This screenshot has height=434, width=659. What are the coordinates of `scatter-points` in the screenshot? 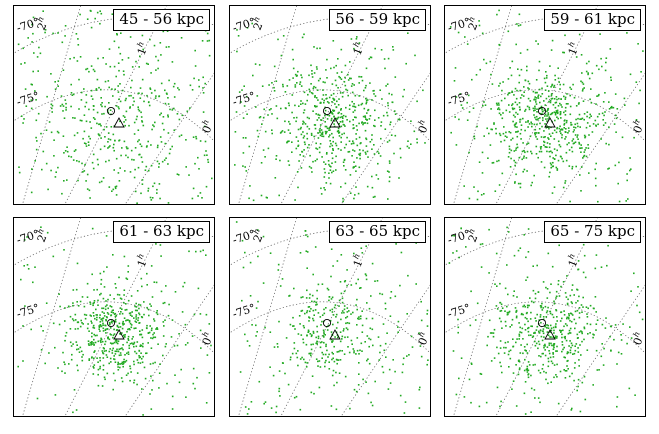 It's located at (546, 319).